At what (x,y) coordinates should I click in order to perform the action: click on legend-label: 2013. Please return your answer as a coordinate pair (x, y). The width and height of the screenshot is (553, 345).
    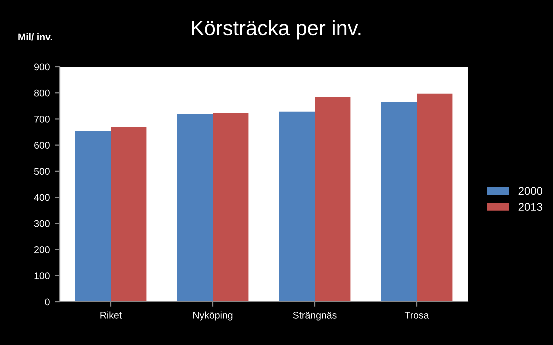
    Looking at the image, I should click on (530, 207).